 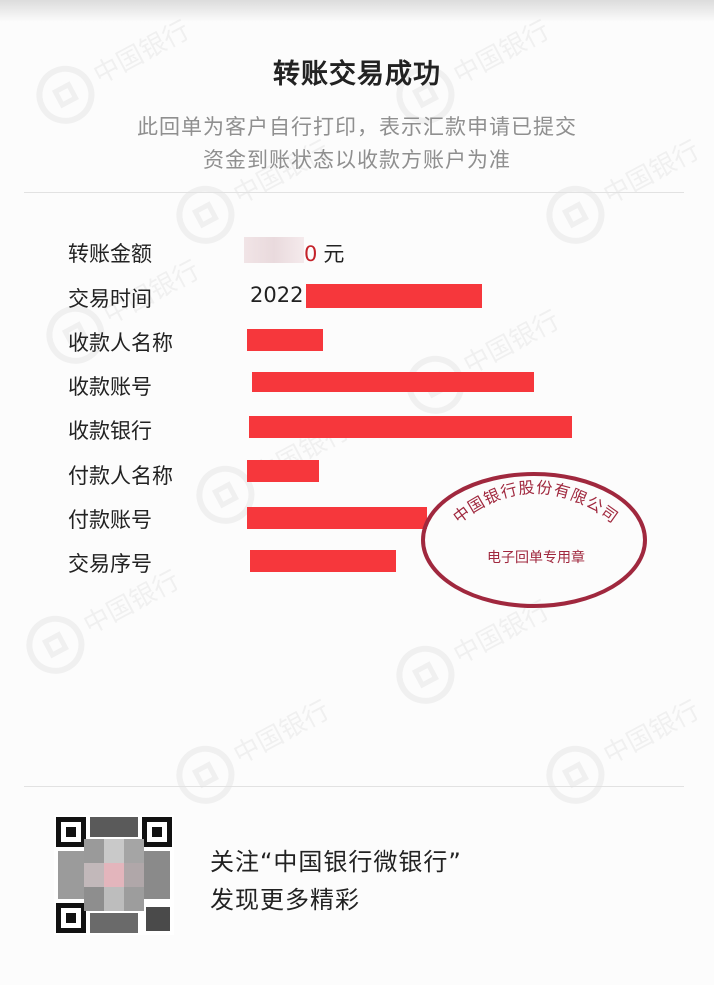 I want to click on label-transaction-serial: 交易序号, so click(x=110, y=564).